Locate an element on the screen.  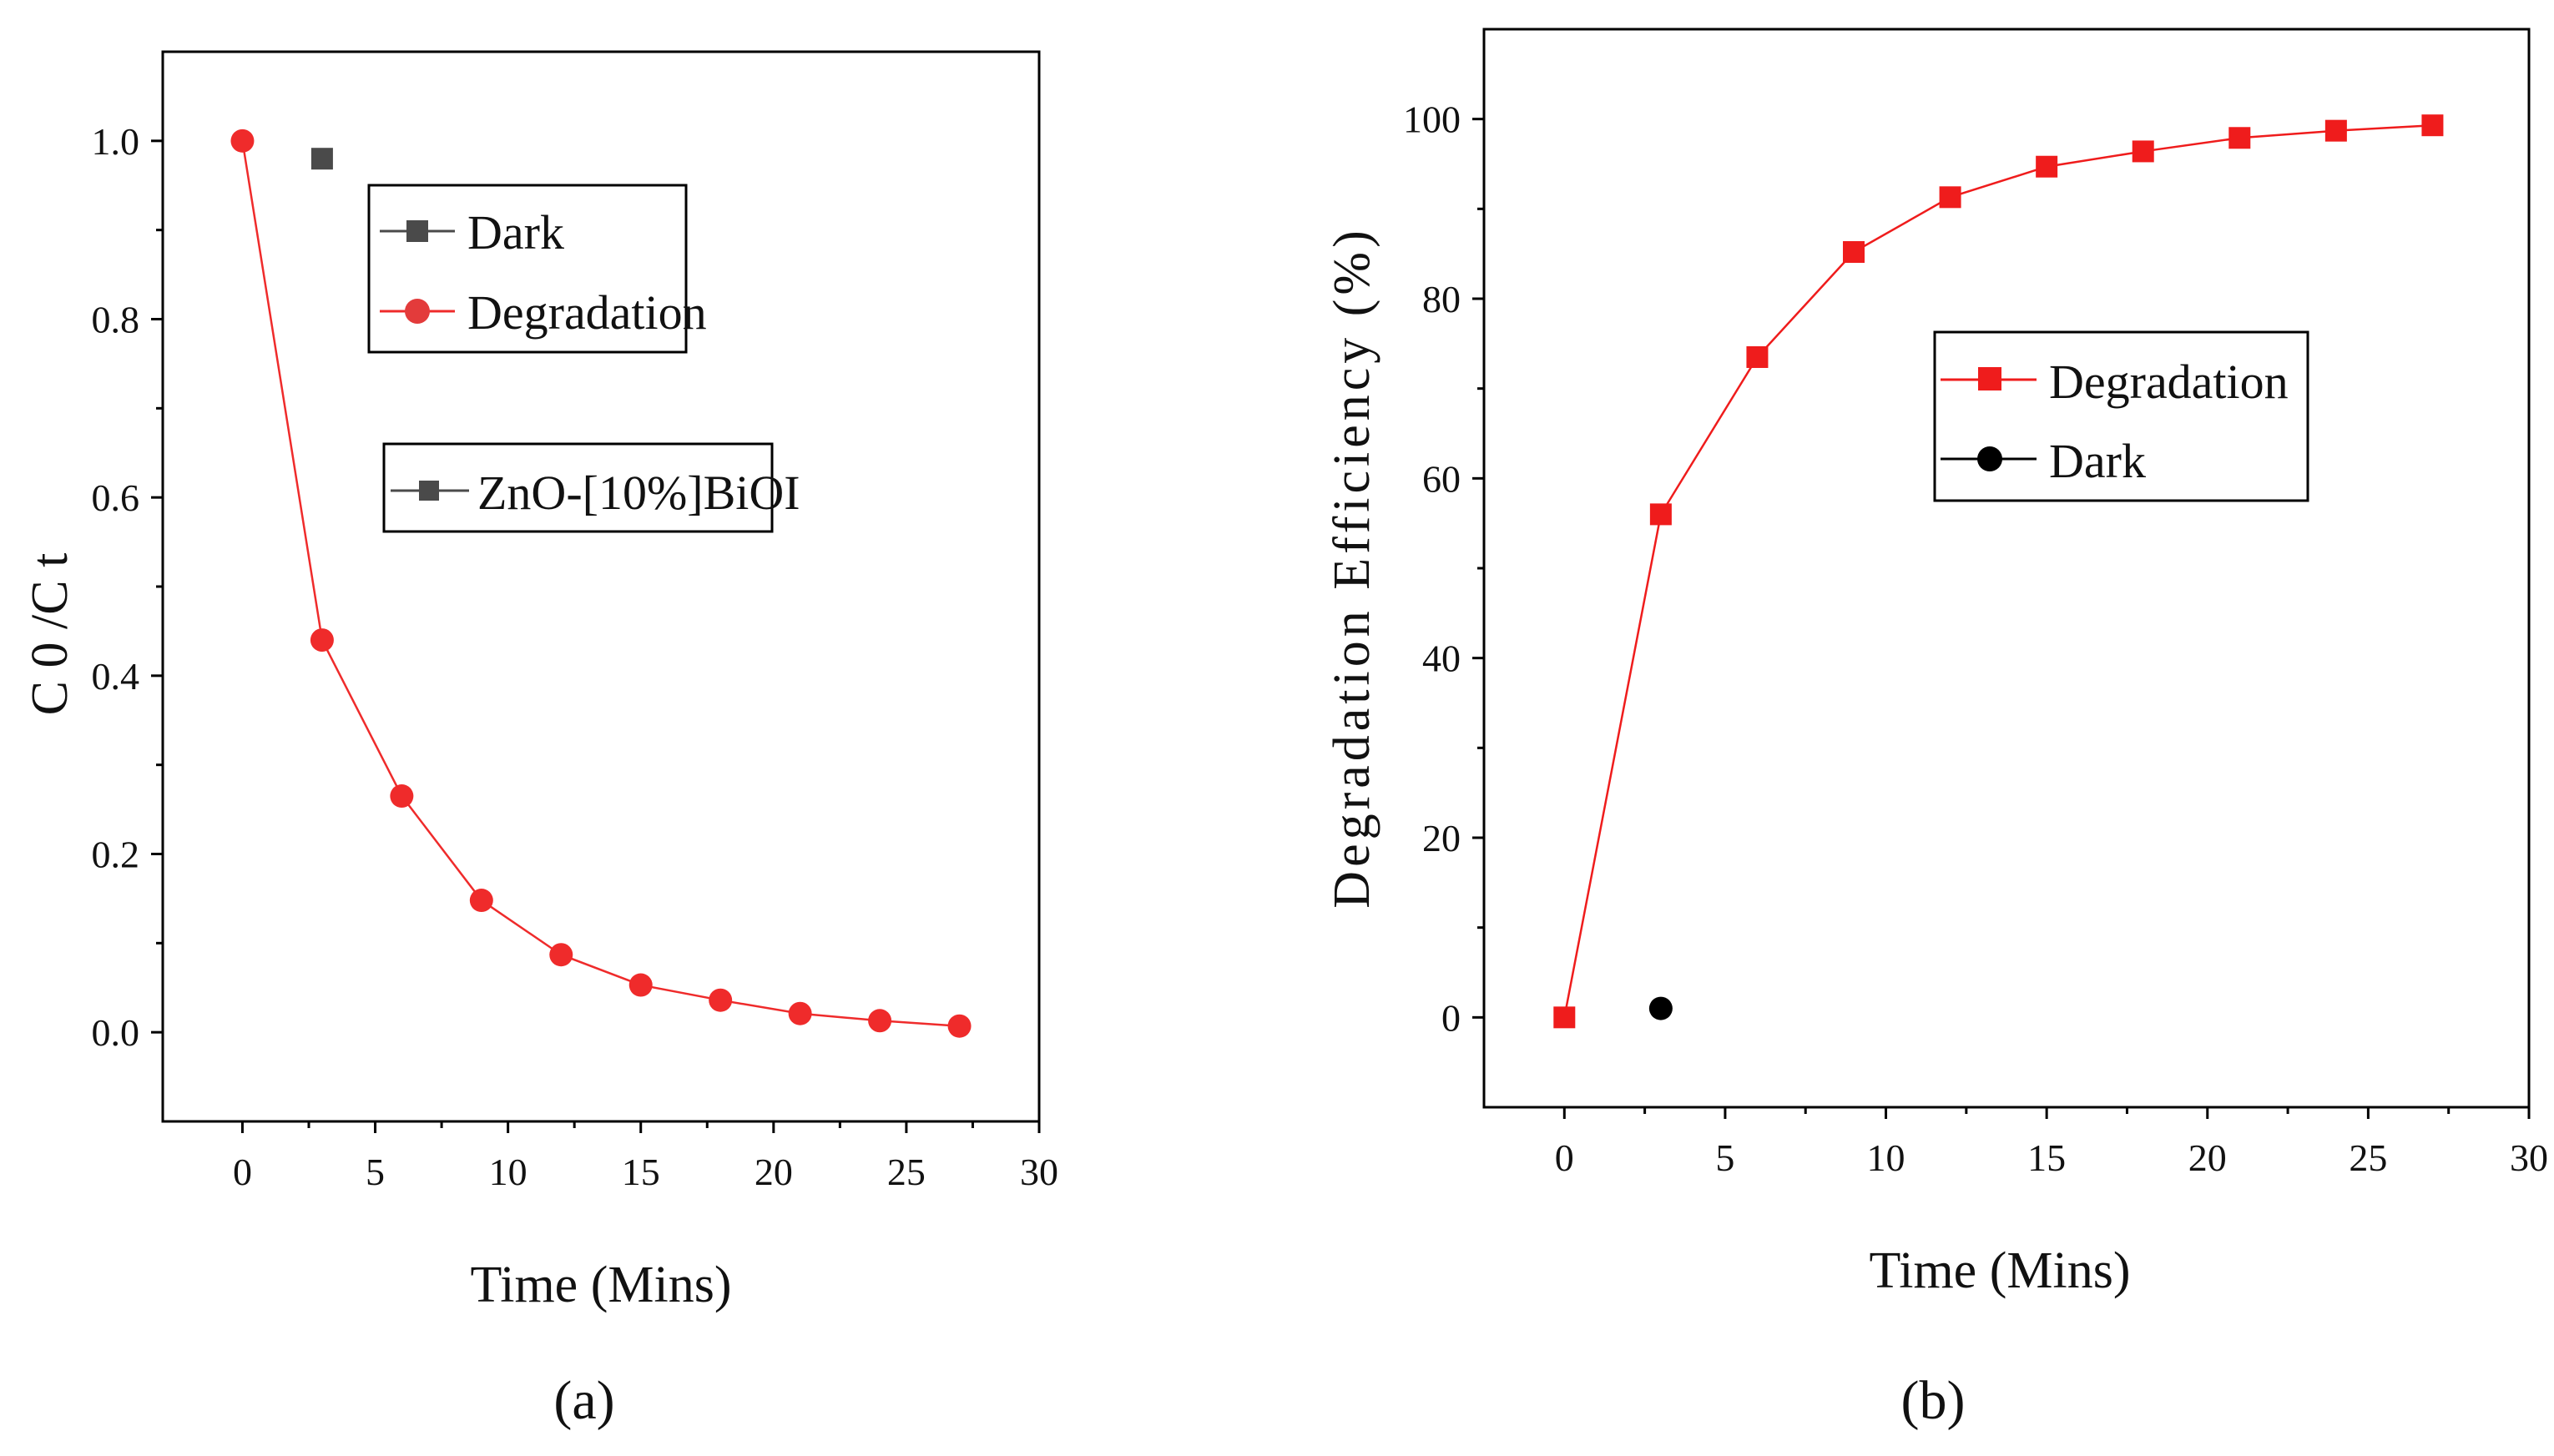
chart-b-legend: Degradation Dark is located at coordinates (2121, 416).